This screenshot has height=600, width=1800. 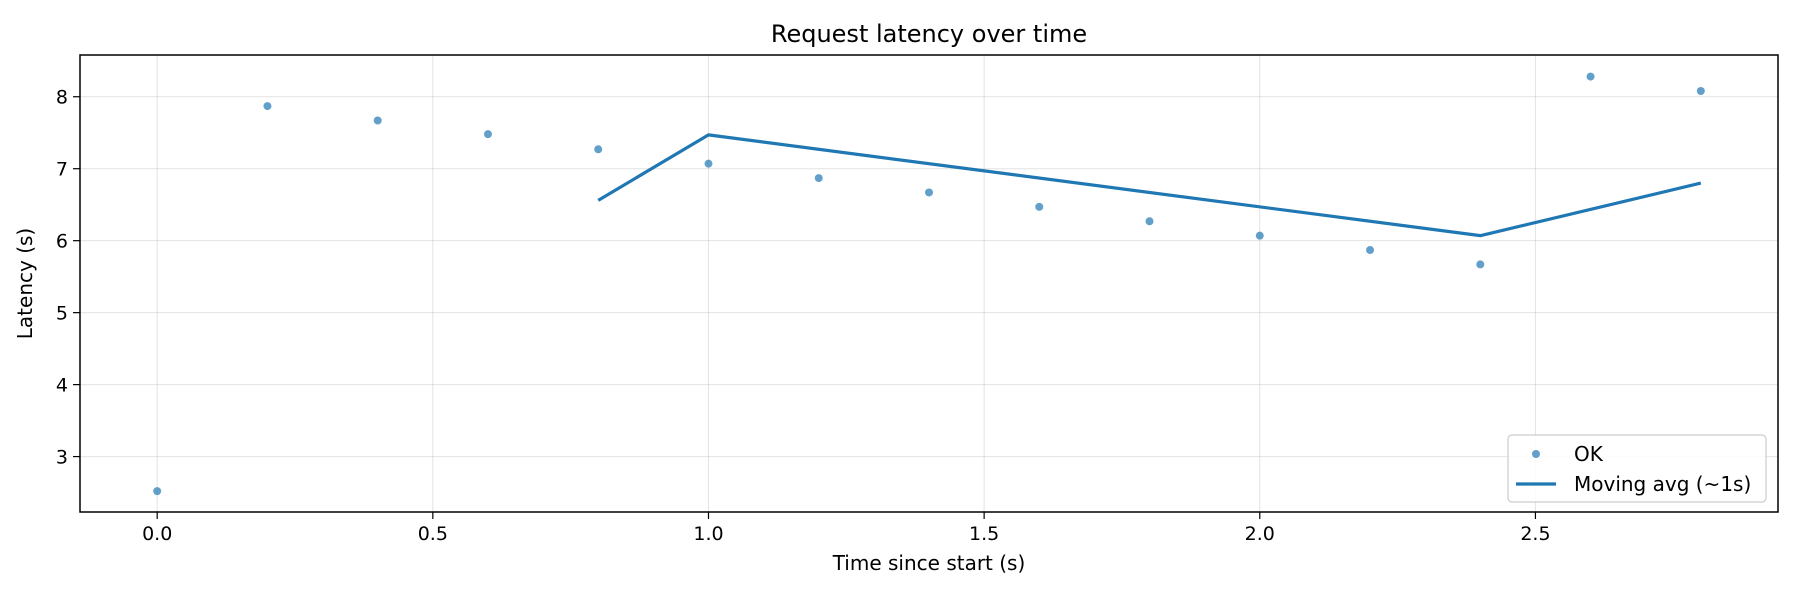 What do you see at coordinates (708, 534) in the screenshot?
I see `x-tick-label: 1.0` at bounding box center [708, 534].